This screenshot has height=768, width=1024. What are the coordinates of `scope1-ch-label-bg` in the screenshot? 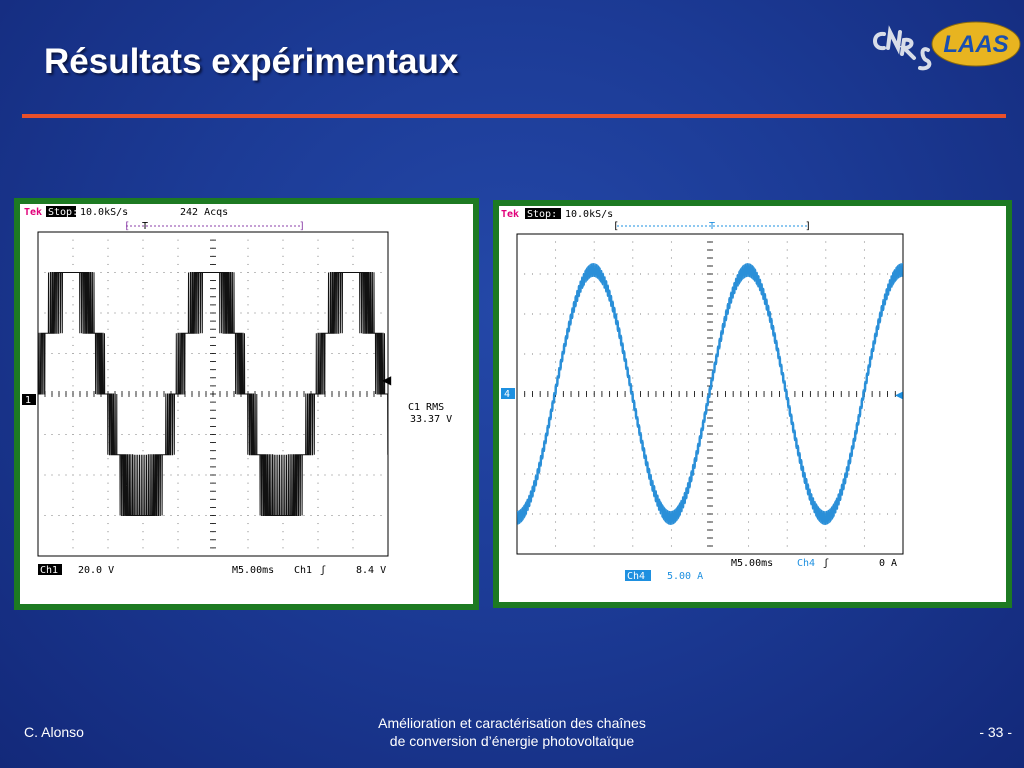 It's located at (50, 569).